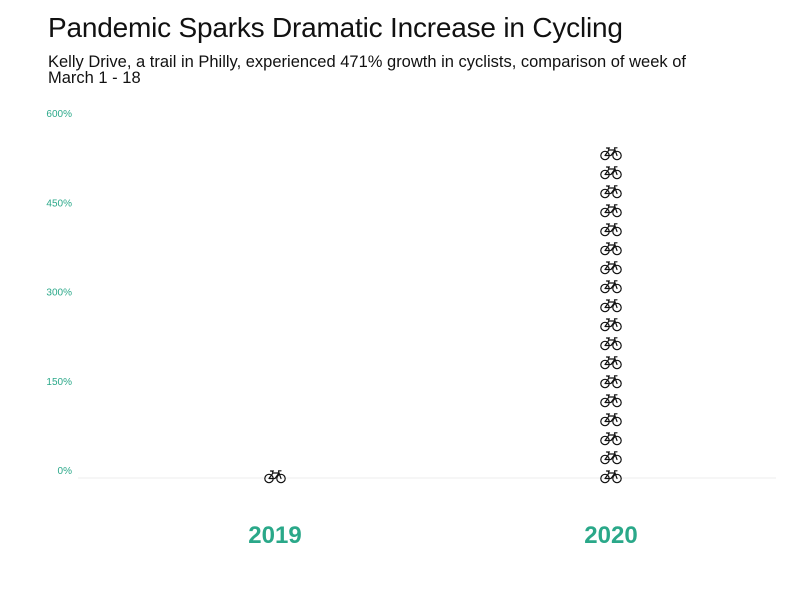 The width and height of the screenshot is (811, 616). Describe the element at coordinates (611, 315) in the screenshot. I see `bar-2020` at that location.